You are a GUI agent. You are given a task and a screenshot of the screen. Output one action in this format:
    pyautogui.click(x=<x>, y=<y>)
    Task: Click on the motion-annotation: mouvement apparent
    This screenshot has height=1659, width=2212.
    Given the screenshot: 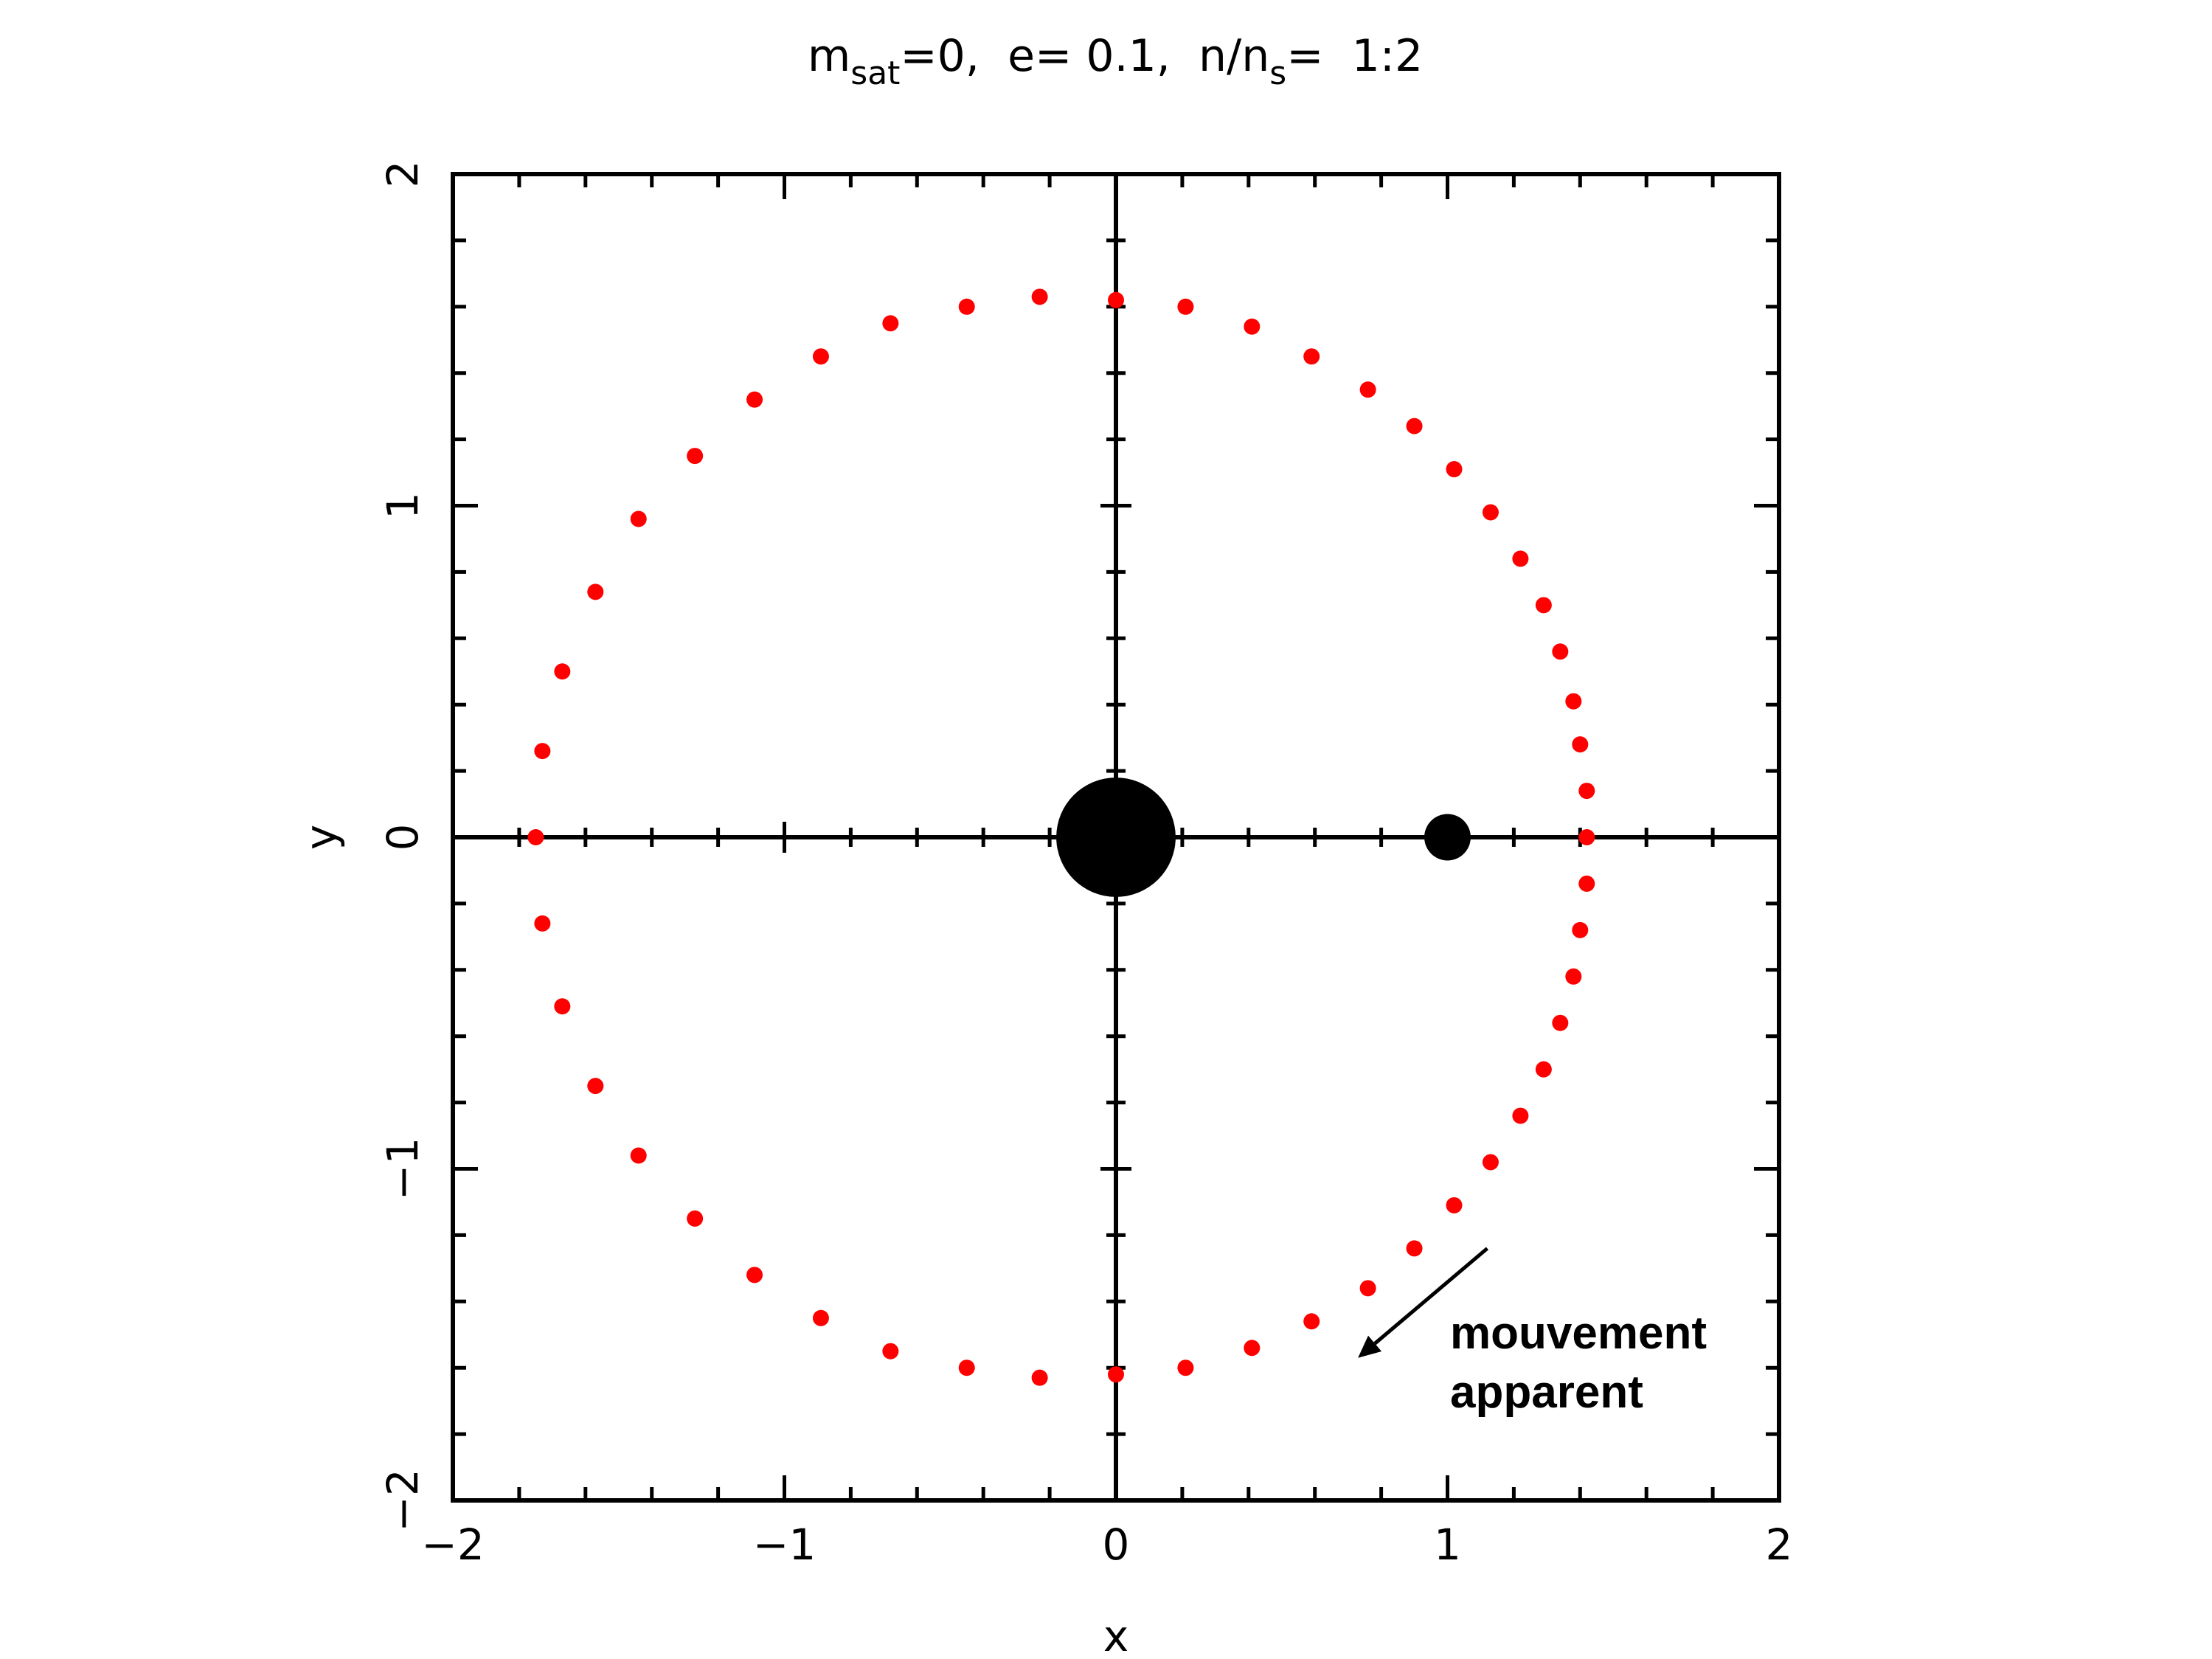 What is the action you would take?
    pyautogui.click(x=1533, y=1332)
    